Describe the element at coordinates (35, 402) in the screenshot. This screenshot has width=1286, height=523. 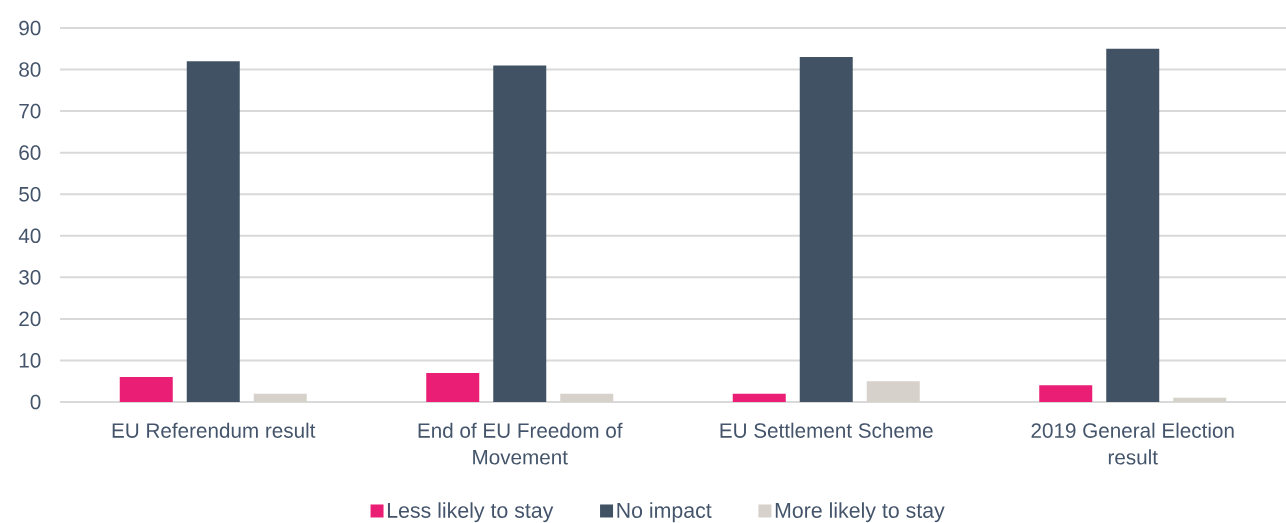
I see `y-tick-label: 0` at that location.